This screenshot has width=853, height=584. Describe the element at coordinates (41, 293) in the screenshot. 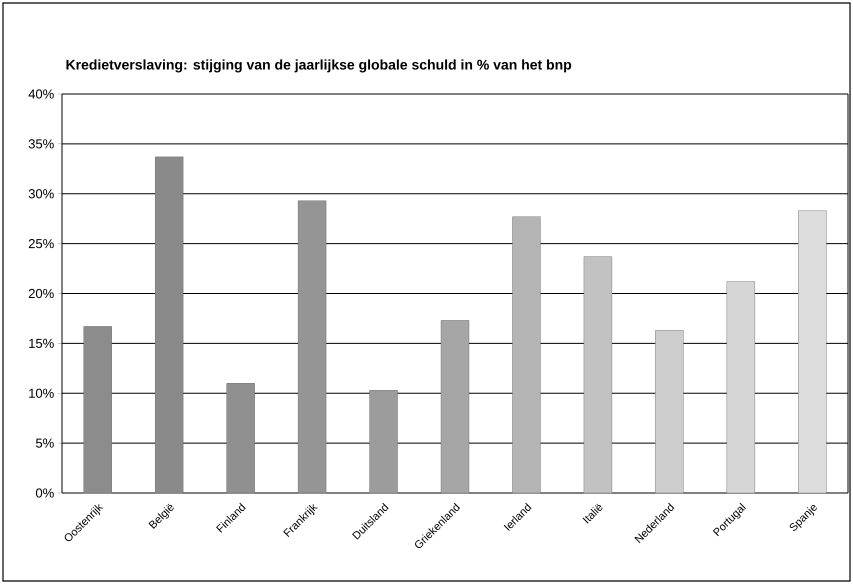

I see `y-tick-label: 20%` at that location.